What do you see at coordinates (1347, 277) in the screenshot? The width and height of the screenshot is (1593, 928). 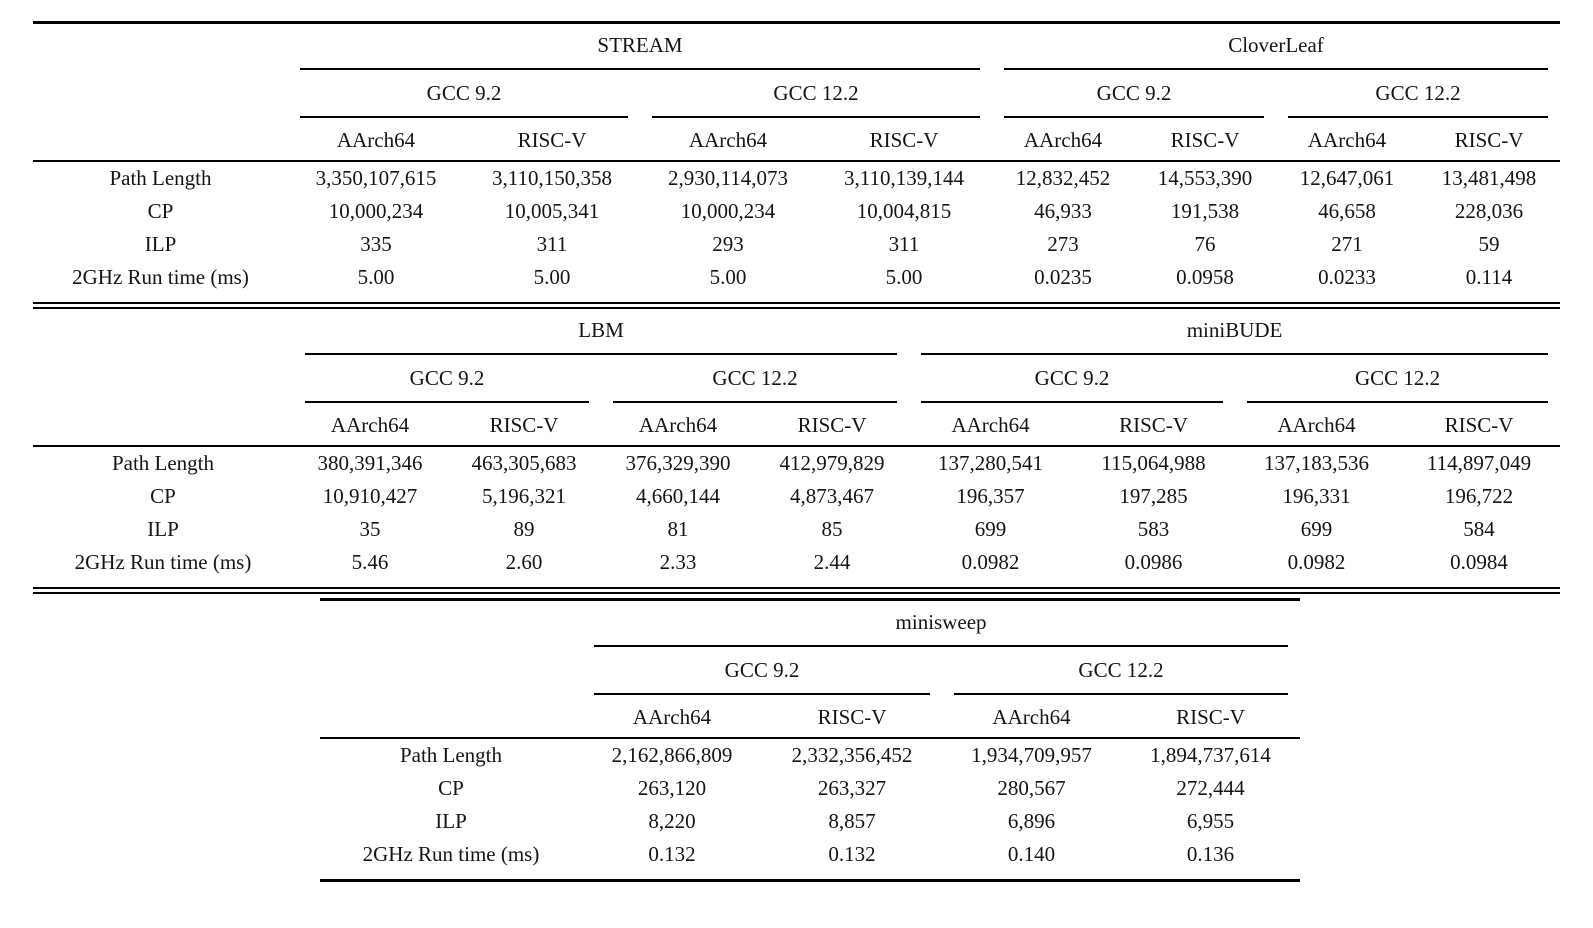 I see `value-cell: 0.0233` at bounding box center [1347, 277].